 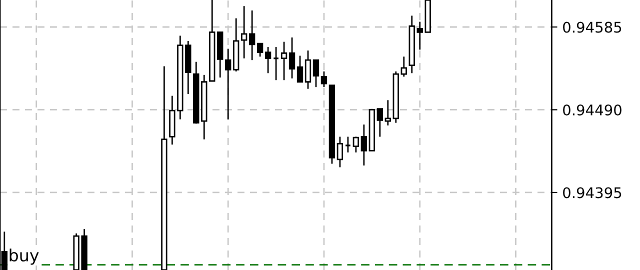 What do you see at coordinates (592, 27) in the screenshot?
I see `y-tick-label: 0.94585` at bounding box center [592, 27].